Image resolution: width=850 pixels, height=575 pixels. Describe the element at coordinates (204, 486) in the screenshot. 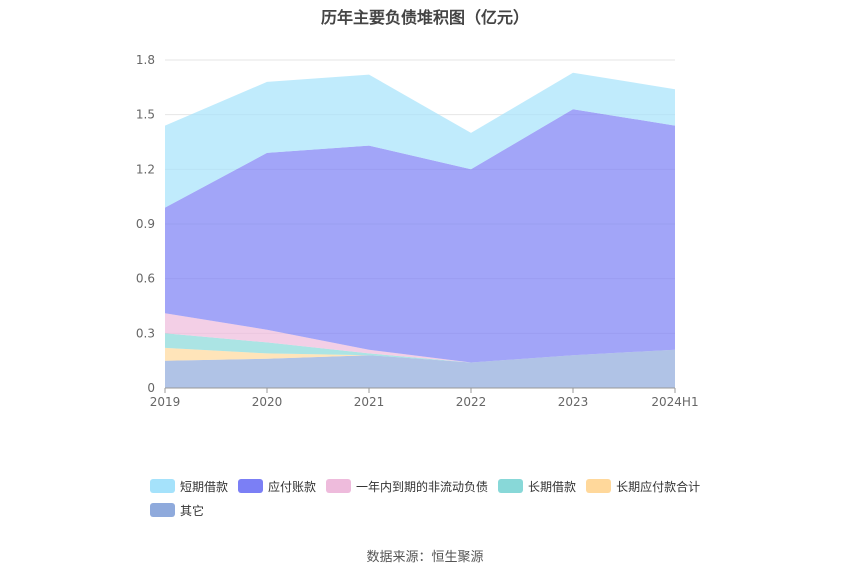

I see `legend-label: 短期借款` at that location.